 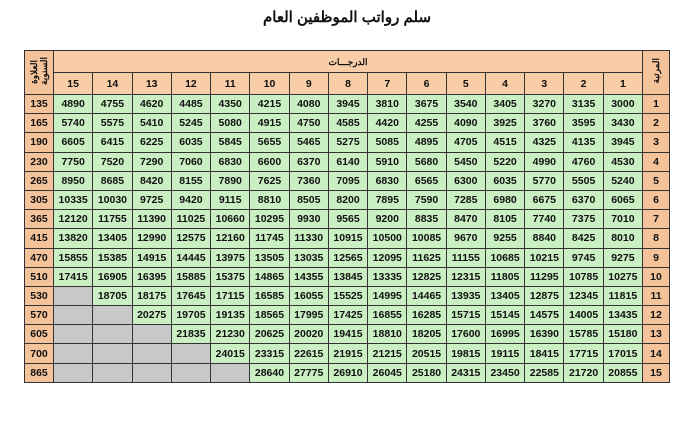 I want to click on salary-cell: 17425, so click(x=348, y=315).